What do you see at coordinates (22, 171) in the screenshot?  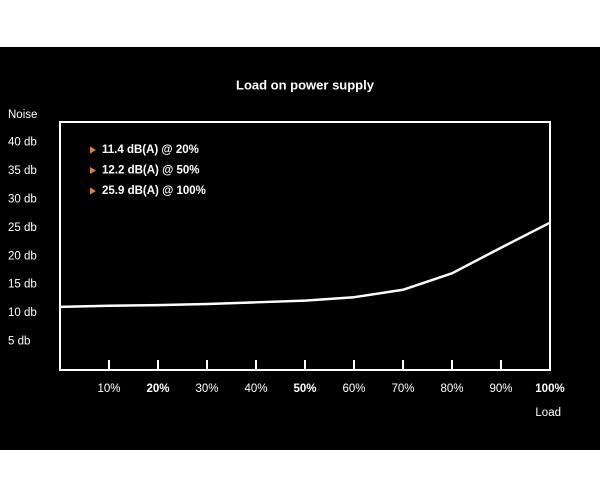 I see `y-tick-label: 35 db` at bounding box center [22, 171].